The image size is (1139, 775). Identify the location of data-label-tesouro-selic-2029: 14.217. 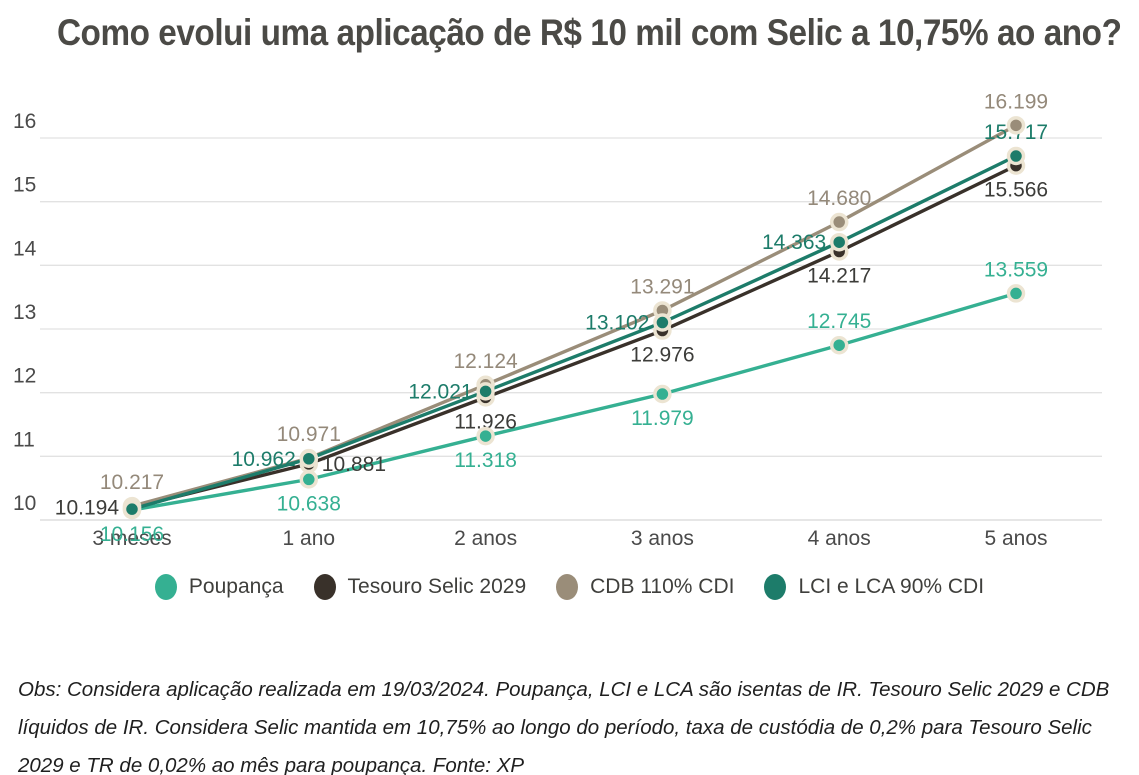
(839, 276).